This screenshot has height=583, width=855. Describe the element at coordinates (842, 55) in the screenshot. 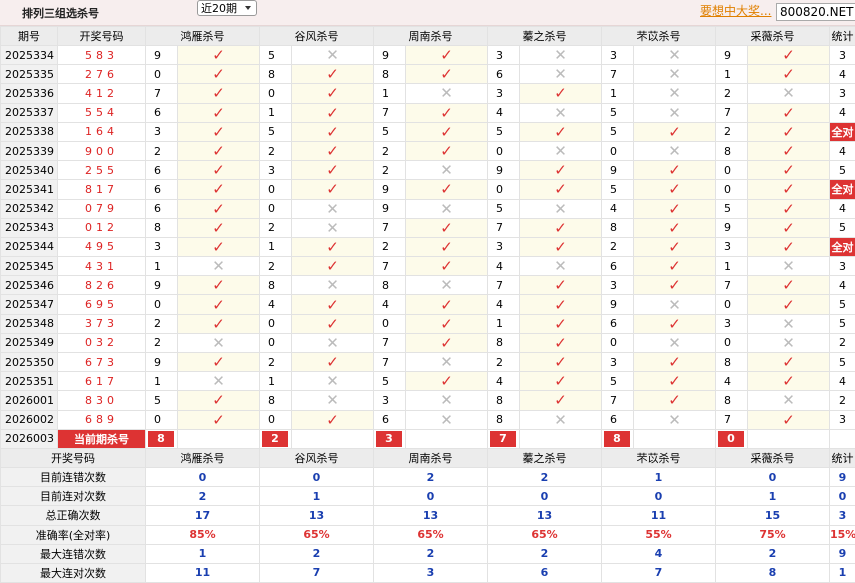

I see `stat: 3` at that location.